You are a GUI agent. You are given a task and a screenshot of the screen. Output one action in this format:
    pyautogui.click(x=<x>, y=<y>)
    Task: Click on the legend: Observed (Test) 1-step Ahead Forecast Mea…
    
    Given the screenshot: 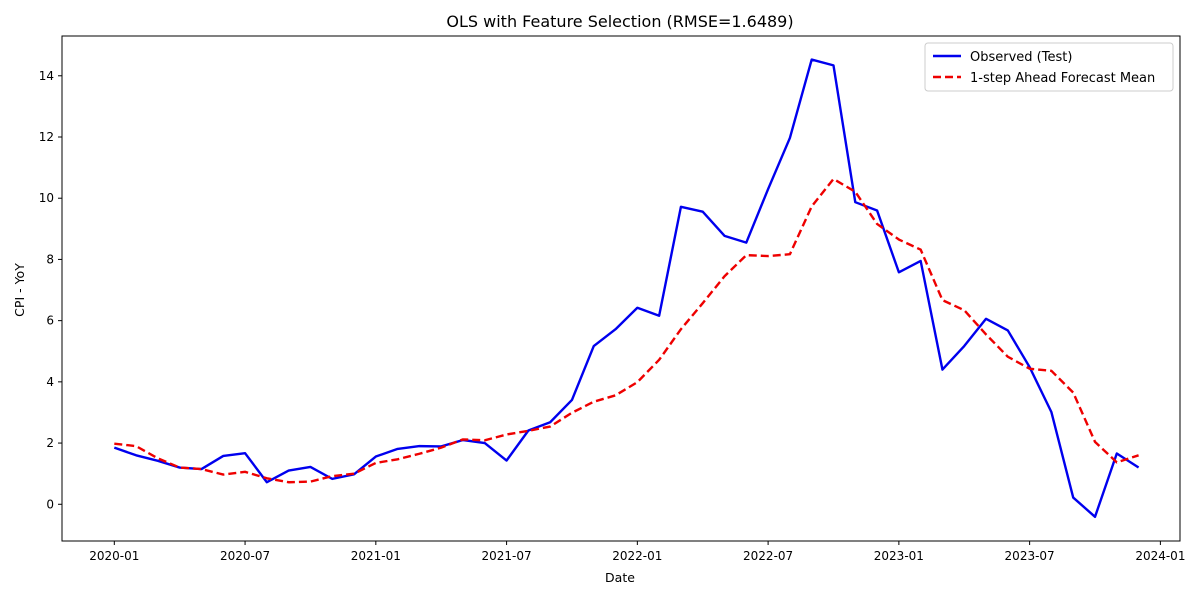 What is the action you would take?
    pyautogui.click(x=1049, y=67)
    